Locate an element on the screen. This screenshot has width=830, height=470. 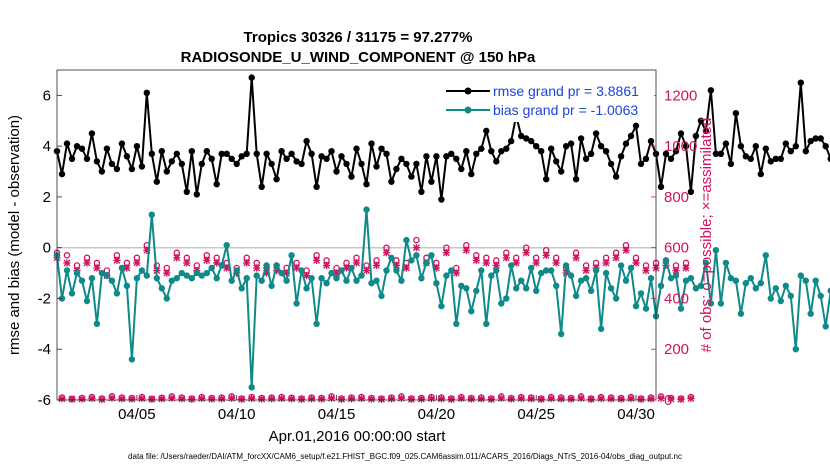
y-right-tick-label: 400 is located at coordinates (676, 298).